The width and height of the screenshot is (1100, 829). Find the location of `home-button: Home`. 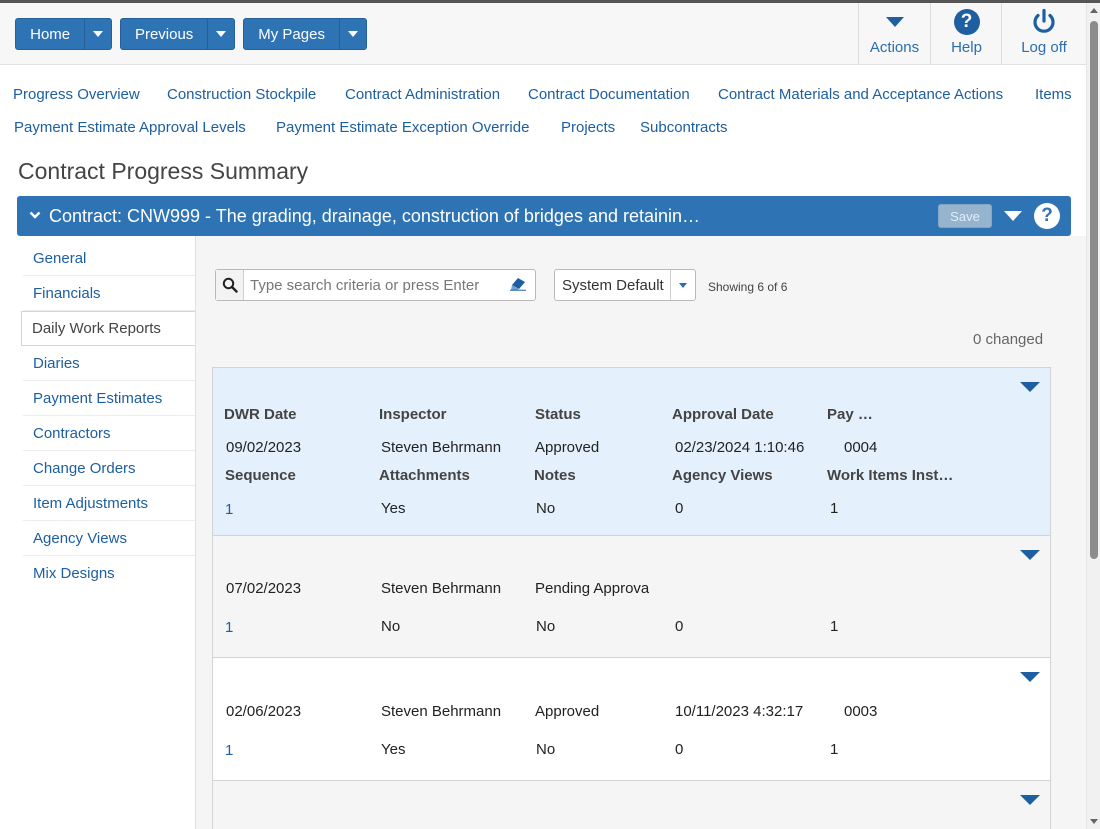

home-button: Home is located at coordinates (63, 34).